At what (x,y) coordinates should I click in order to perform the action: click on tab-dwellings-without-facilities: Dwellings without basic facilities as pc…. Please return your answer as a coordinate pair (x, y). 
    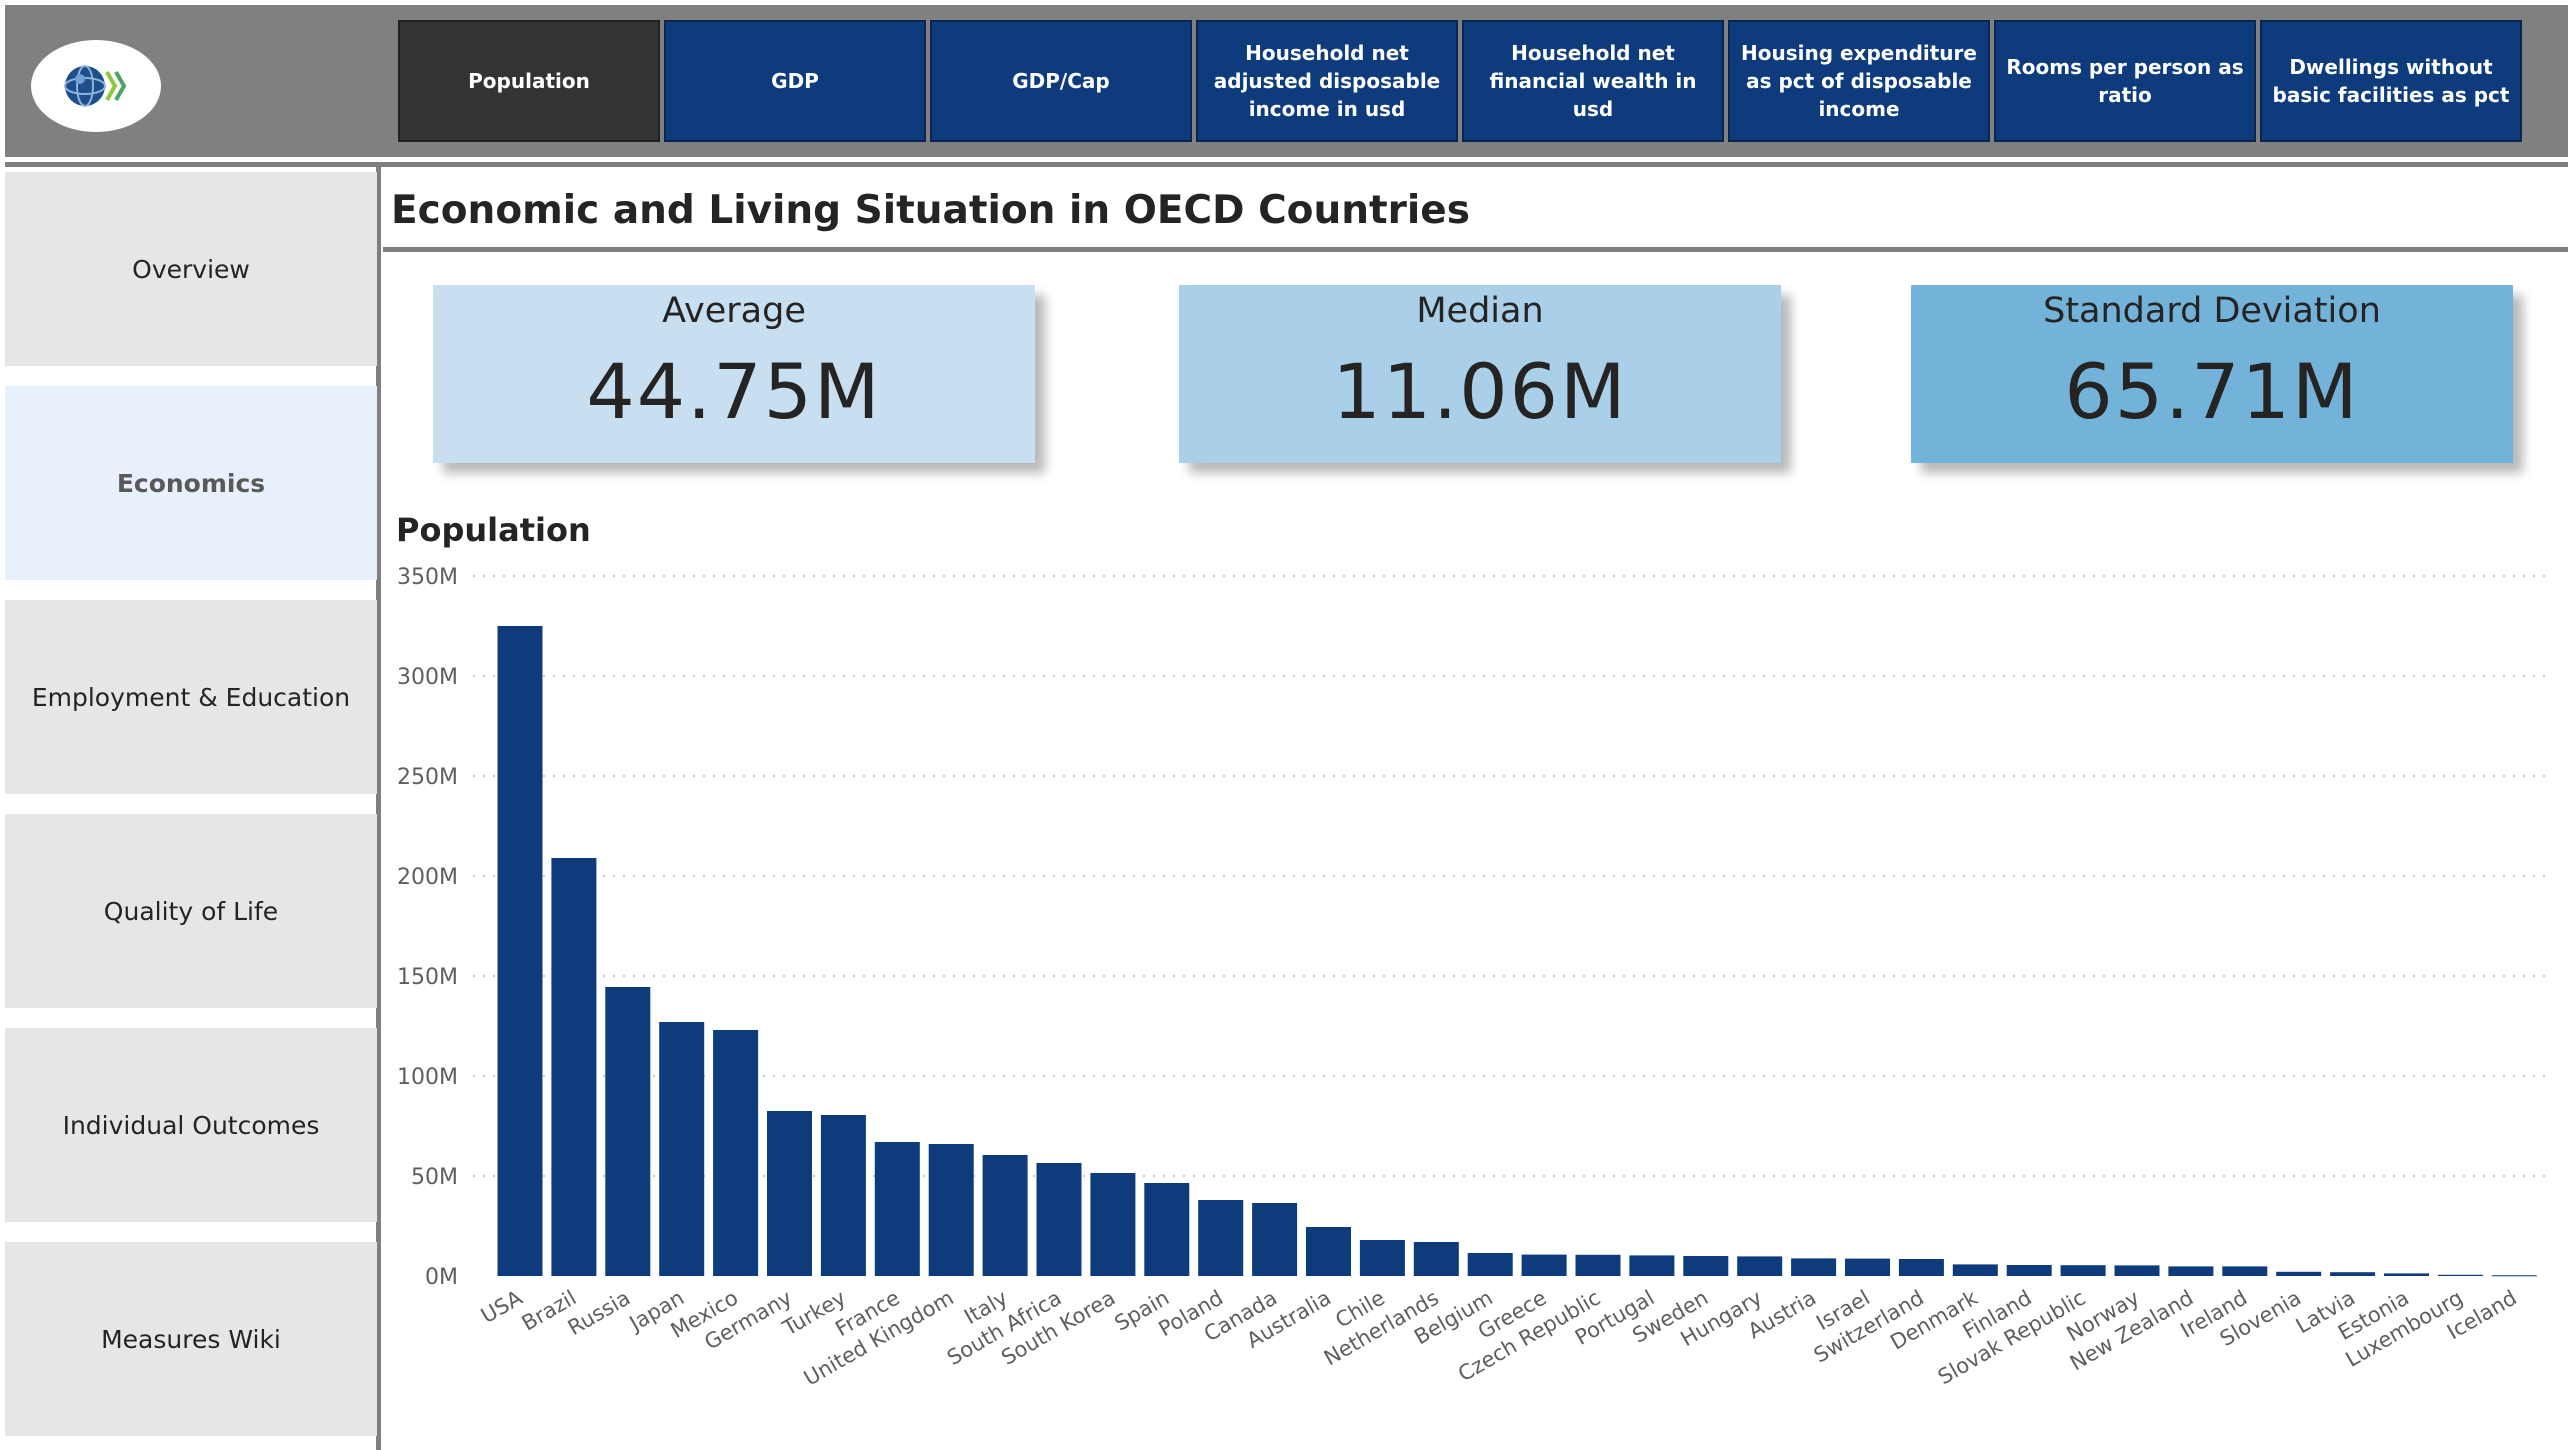
    Looking at the image, I should click on (2391, 81).